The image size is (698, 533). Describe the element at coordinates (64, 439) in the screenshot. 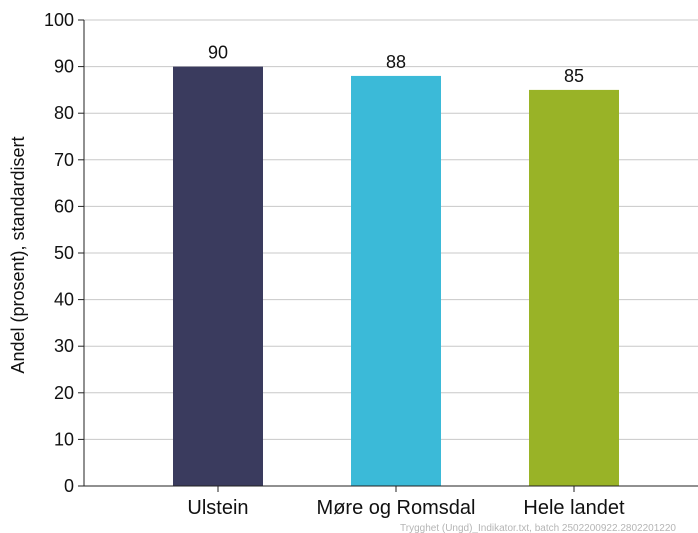

I see `y-tick-label: 10` at that location.